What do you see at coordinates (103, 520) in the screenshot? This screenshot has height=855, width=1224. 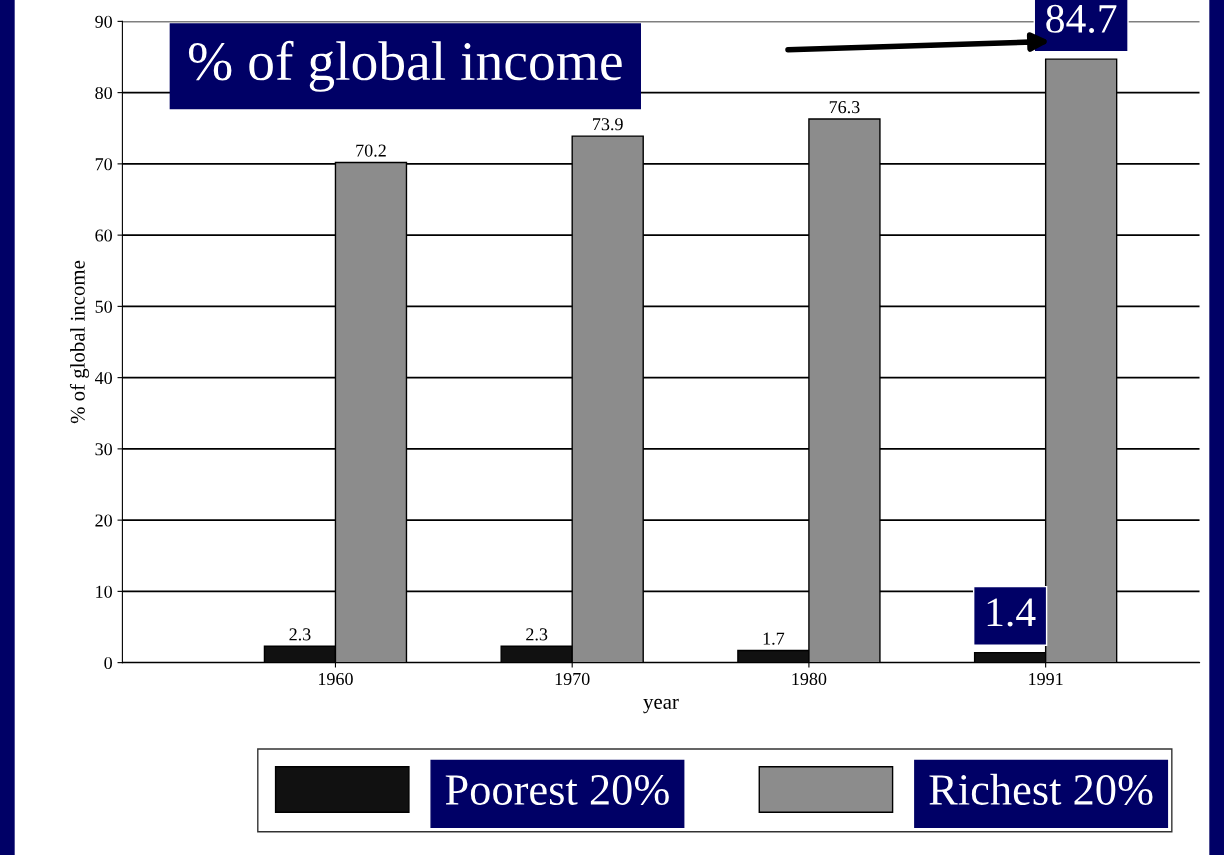 I see `y-tick-label: 20` at bounding box center [103, 520].